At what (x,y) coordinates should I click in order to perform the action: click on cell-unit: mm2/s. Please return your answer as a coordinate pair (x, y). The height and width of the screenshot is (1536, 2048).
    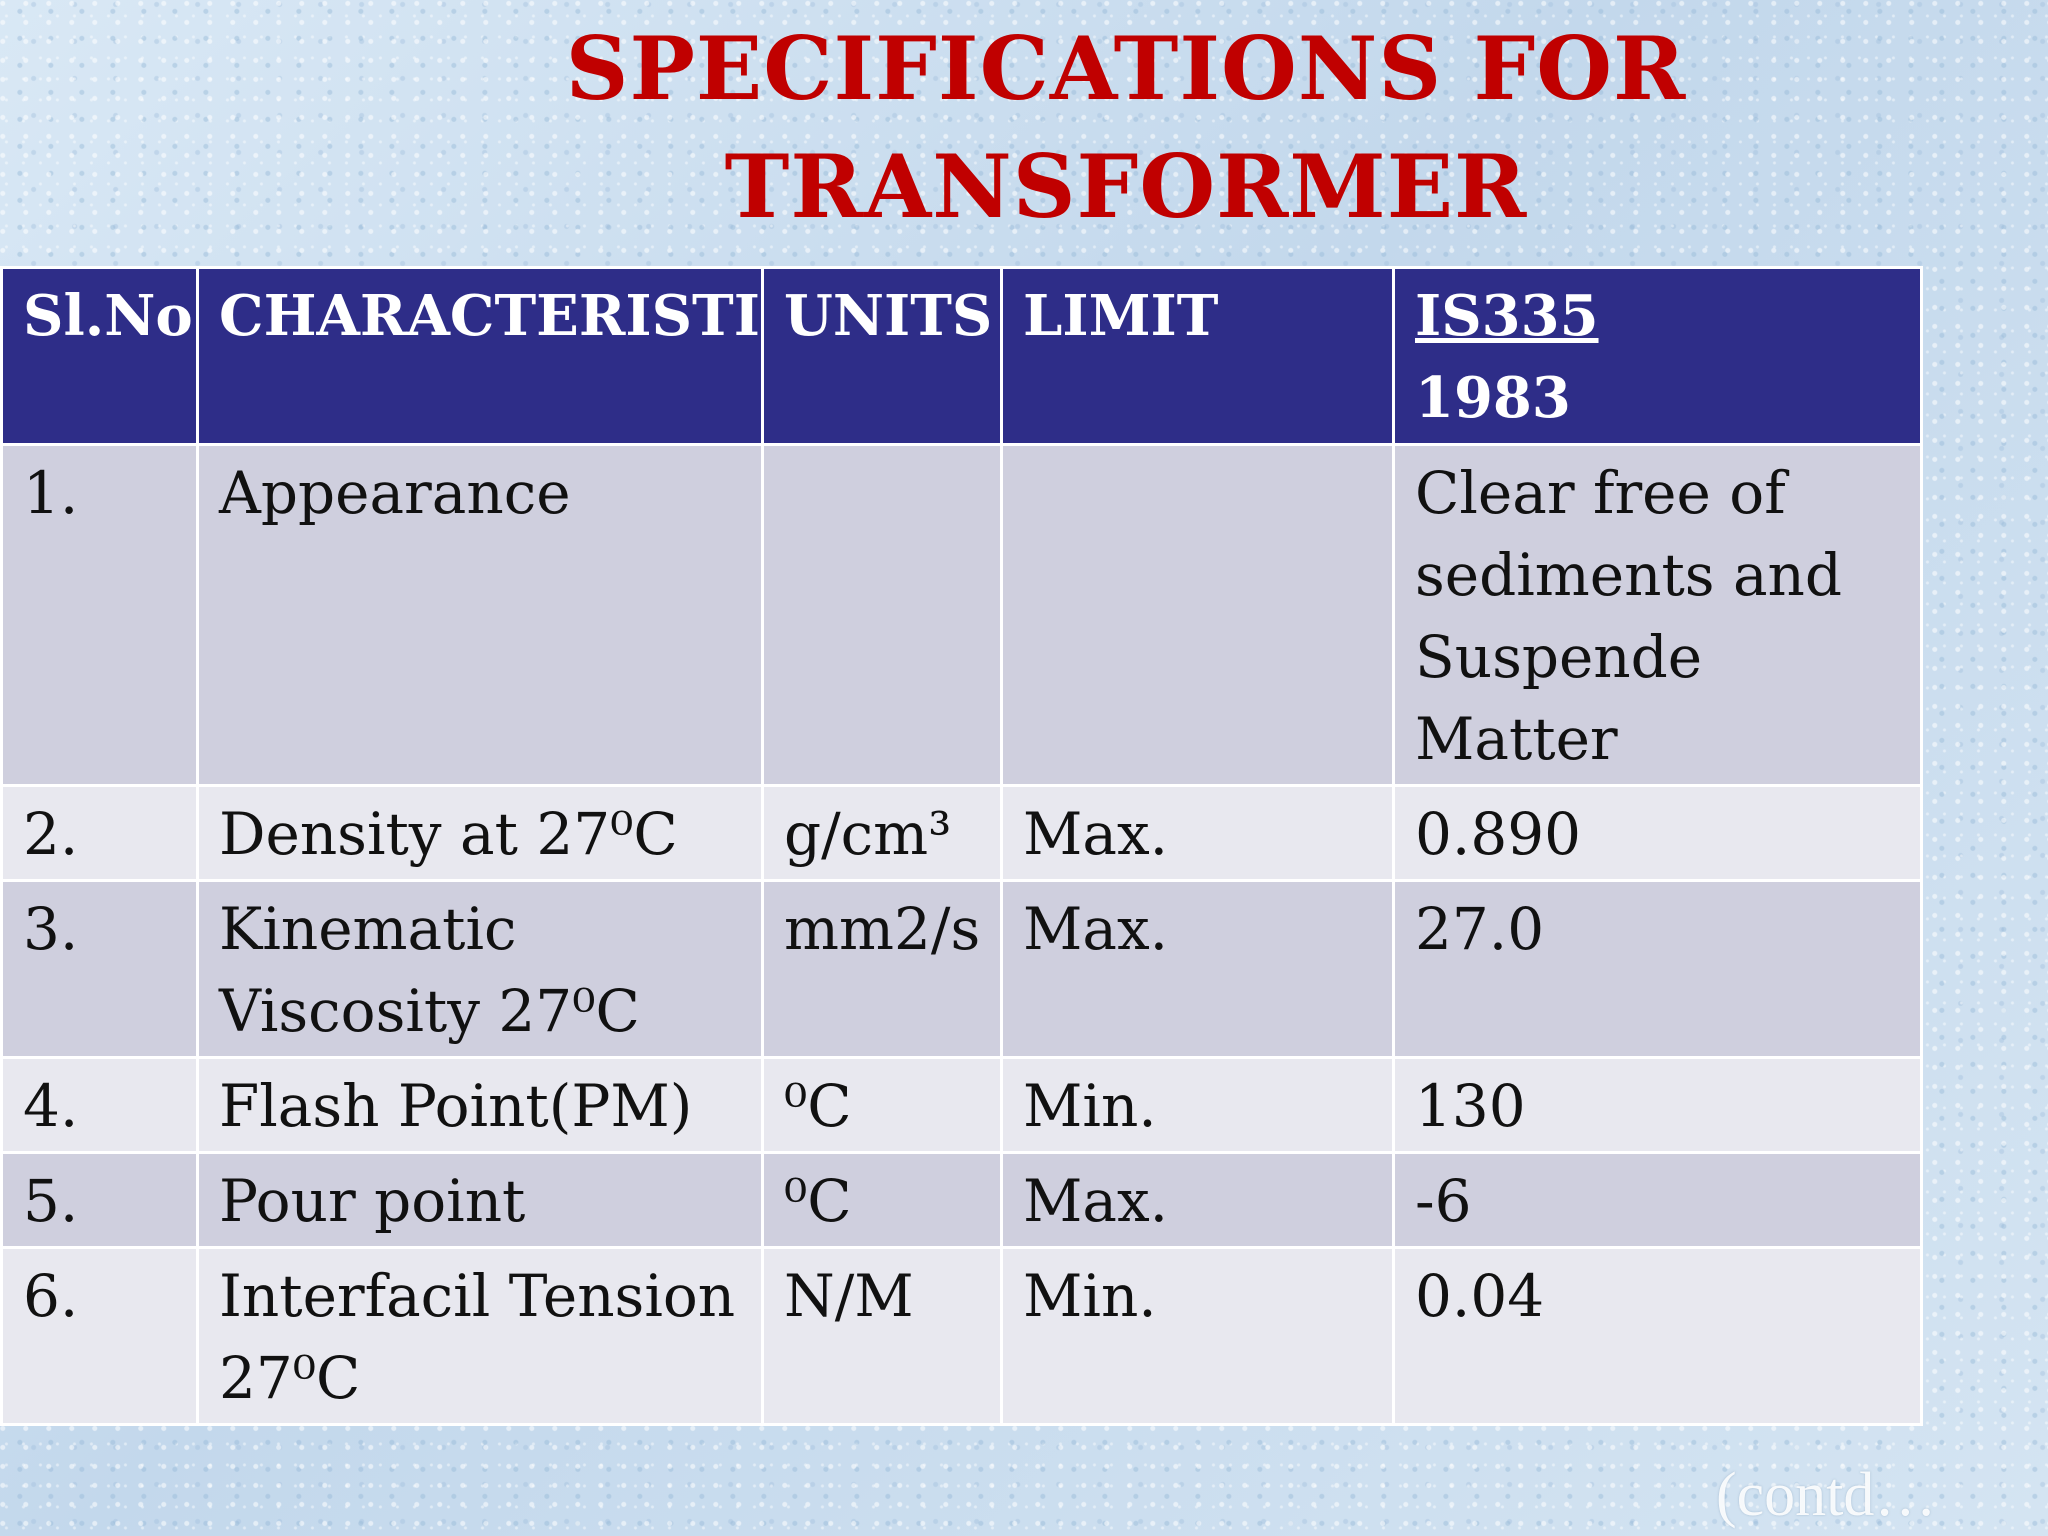
    Looking at the image, I should click on (882, 969).